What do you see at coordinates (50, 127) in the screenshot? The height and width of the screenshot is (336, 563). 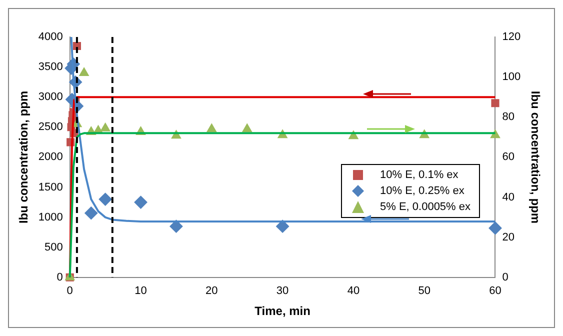 I see `y-tick-label: 2500` at bounding box center [50, 127].